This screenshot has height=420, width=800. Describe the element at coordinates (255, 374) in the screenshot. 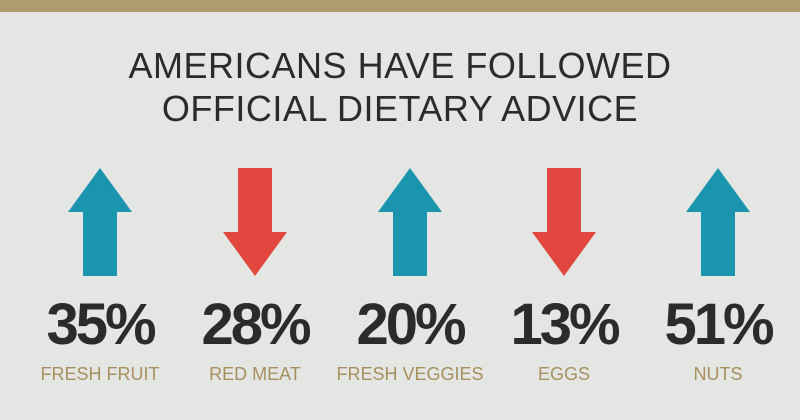

I see `item-label: RED MEAT` at that location.